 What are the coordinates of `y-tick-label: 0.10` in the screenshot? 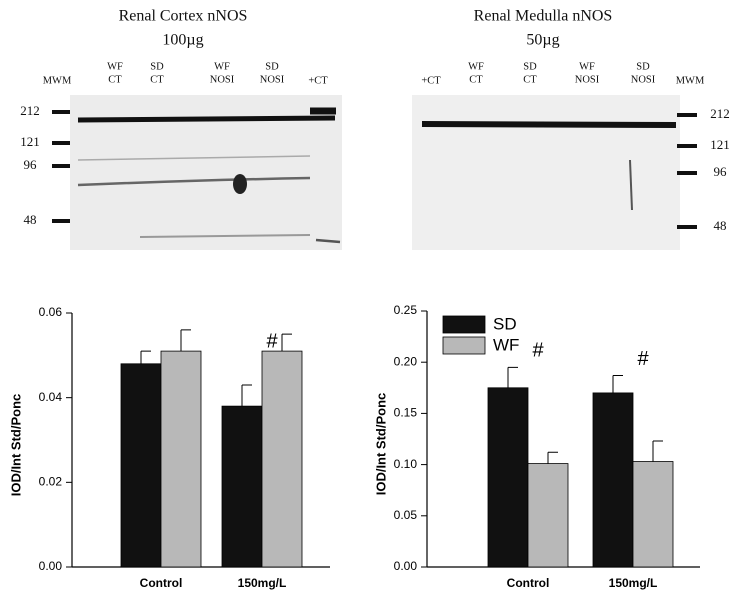 It's located at (406, 464).